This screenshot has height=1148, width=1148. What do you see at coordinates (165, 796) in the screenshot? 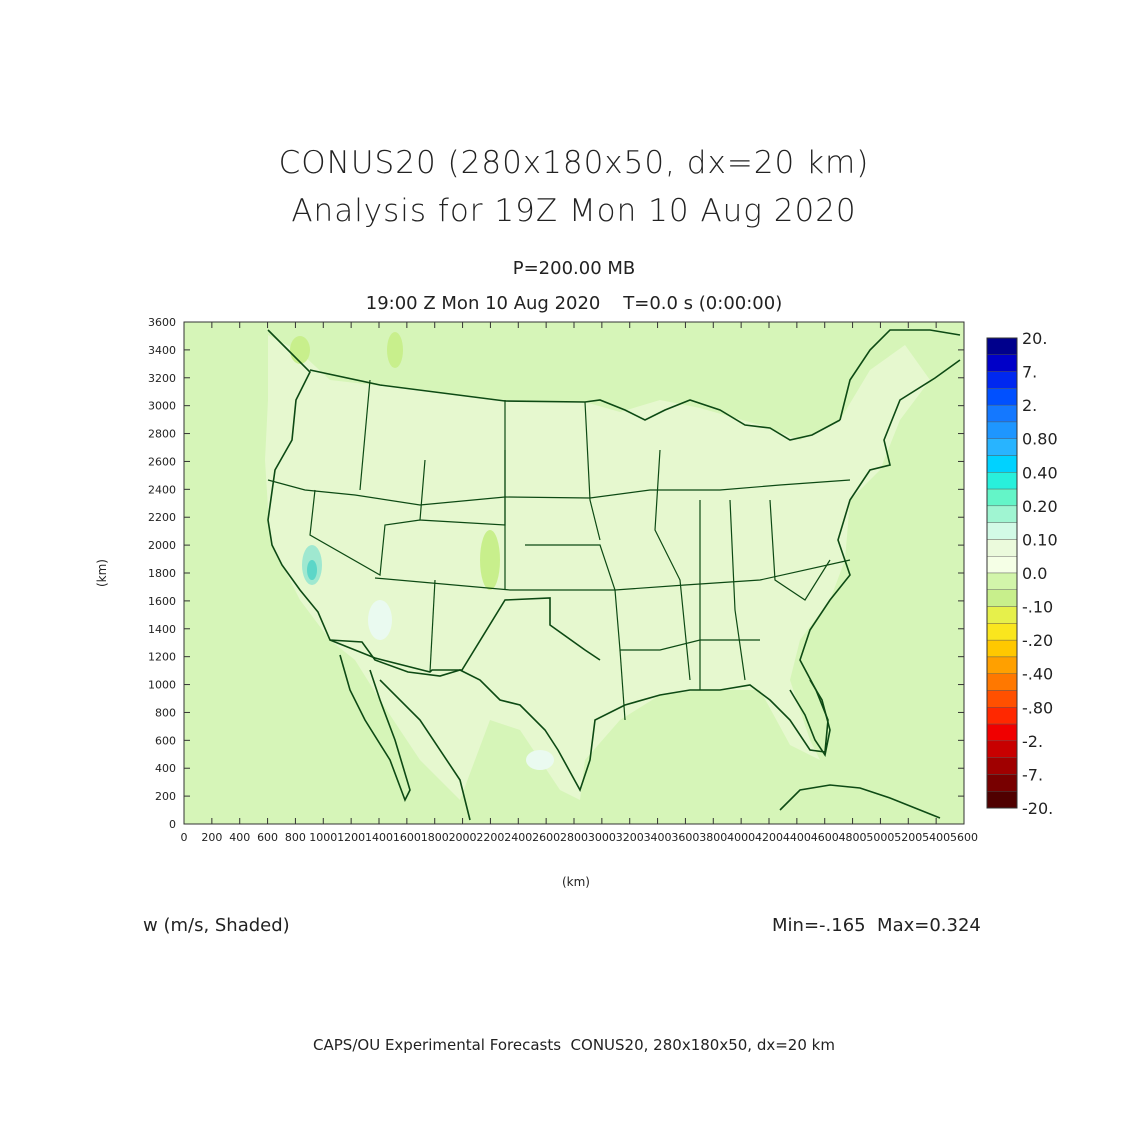
I see `y-tick-label: 200` at bounding box center [165, 796].